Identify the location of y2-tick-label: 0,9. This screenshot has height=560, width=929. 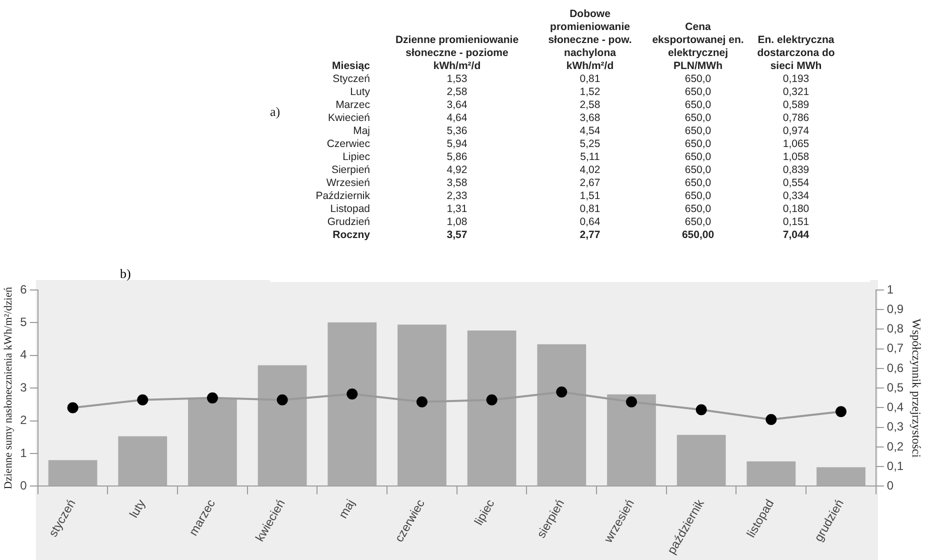
(895, 309).